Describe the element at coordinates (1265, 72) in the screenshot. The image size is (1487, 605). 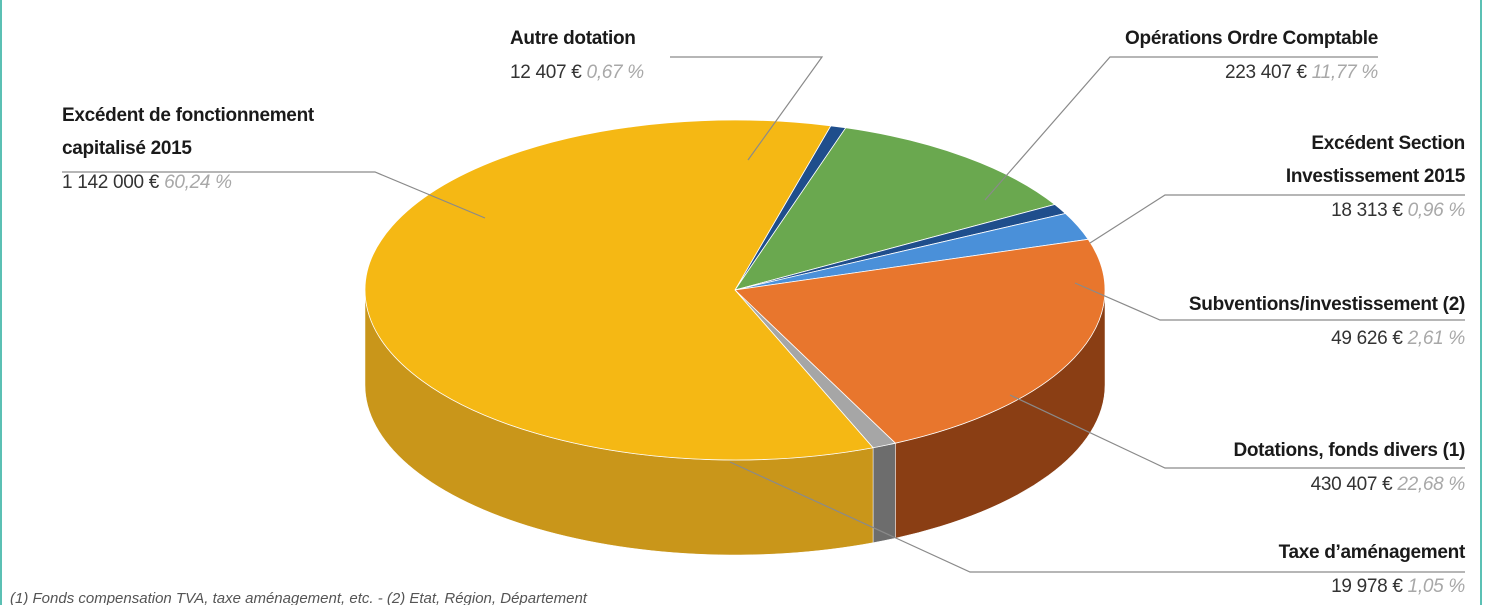
I see `amount-label: 223 407 €` at that location.